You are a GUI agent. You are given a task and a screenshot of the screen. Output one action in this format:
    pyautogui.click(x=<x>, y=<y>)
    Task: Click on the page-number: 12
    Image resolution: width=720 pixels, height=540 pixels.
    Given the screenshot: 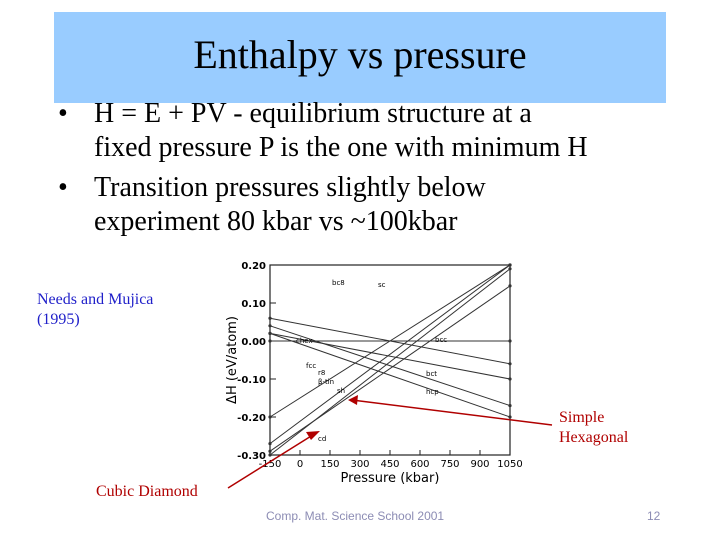 What is the action you would take?
    pyautogui.click(x=654, y=516)
    